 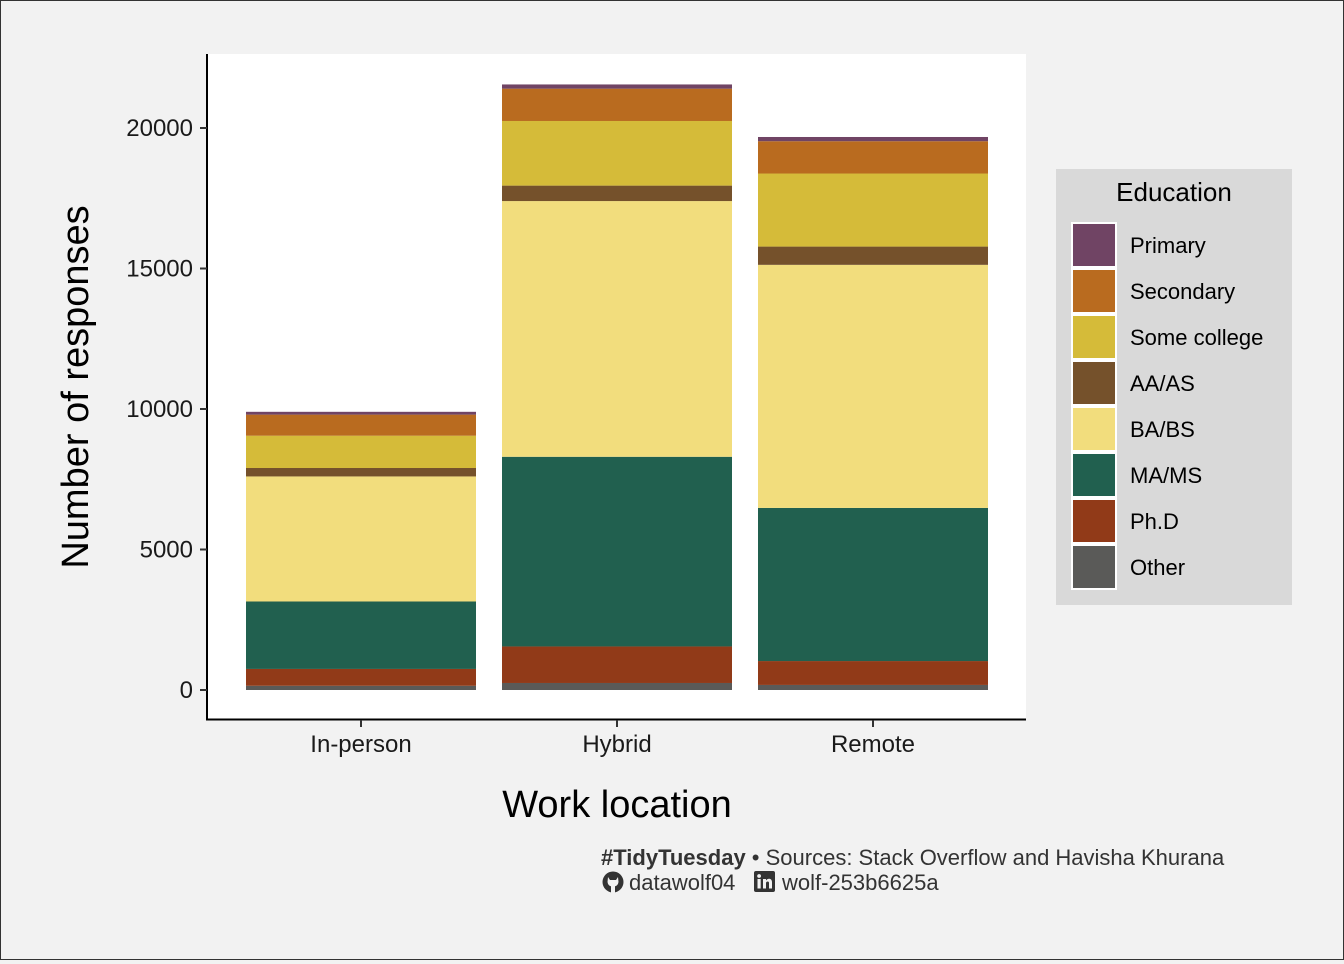 What do you see at coordinates (361, 539) in the screenshot?
I see `bar-segment-in-person-ba-bs` at bounding box center [361, 539].